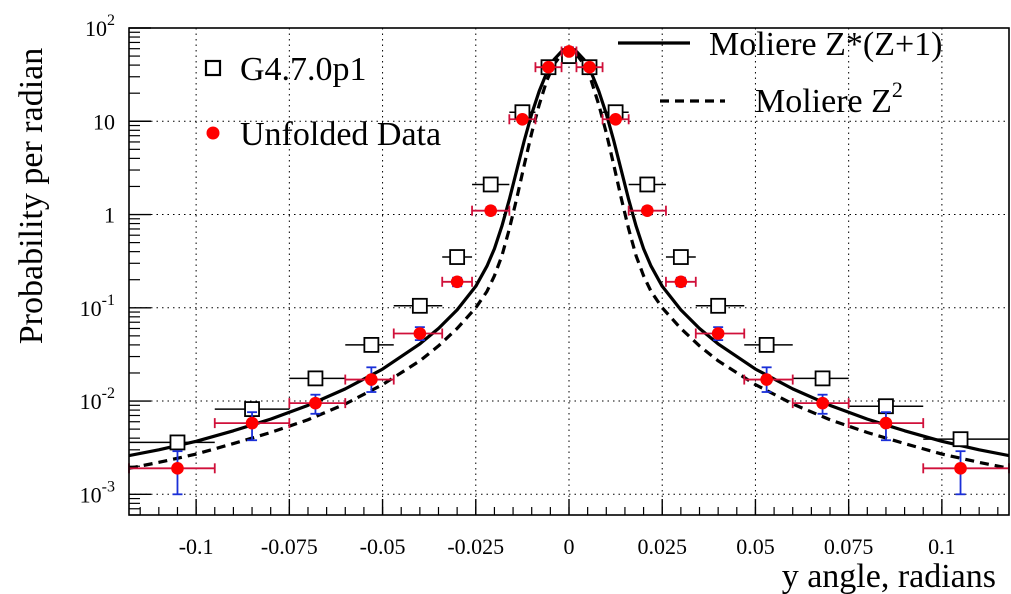  I want to click on legend-right: Moliere Z*(Z+1) Moliere Z2, so click(780, 73).